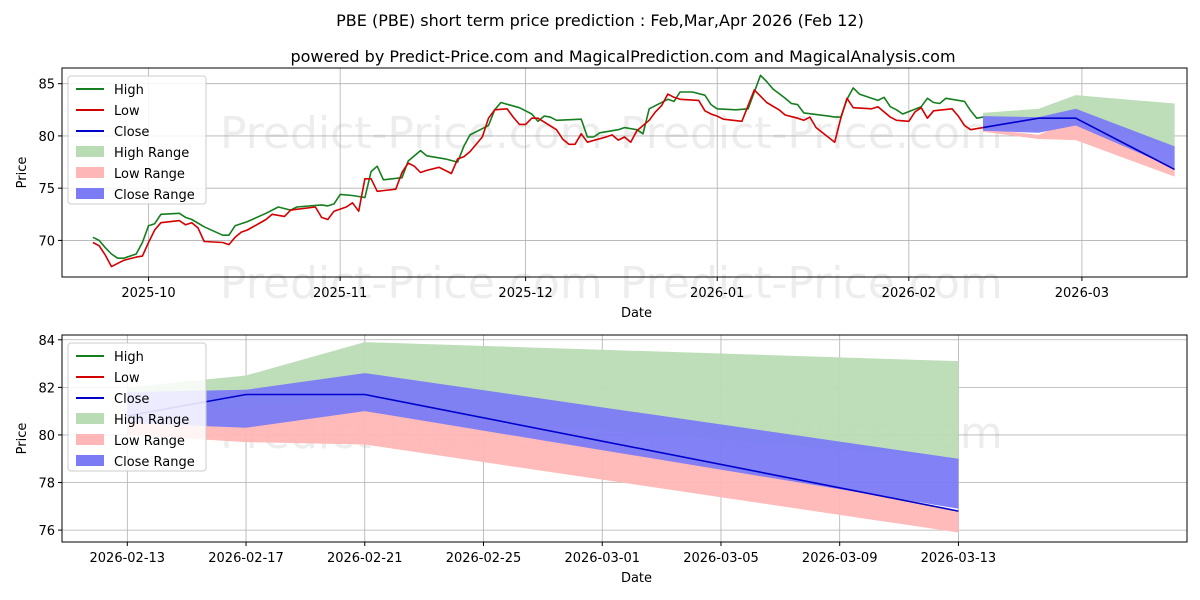  What do you see at coordinates (128, 558) in the screenshot?
I see `x-tick-label: 2026-02-13` at bounding box center [128, 558].